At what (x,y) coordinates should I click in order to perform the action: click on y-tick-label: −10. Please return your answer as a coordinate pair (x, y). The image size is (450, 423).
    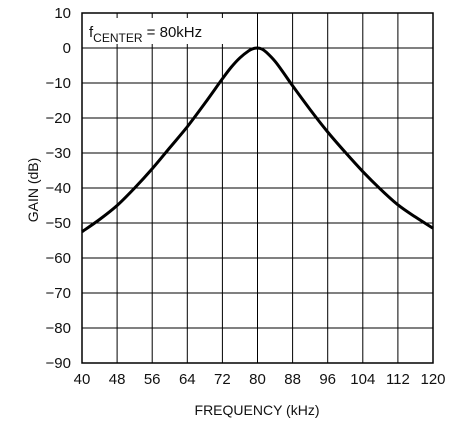
    Looking at the image, I should click on (58, 83).